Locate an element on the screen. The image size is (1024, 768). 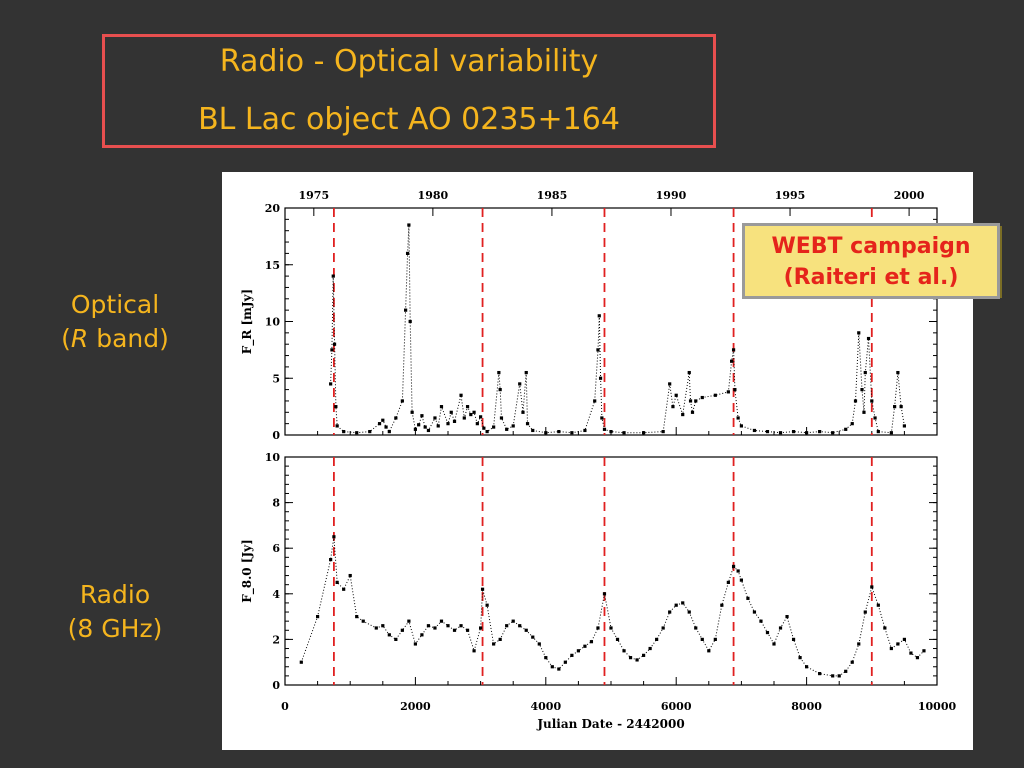
optical-ytick-label: 15 is located at coordinates (272, 265).